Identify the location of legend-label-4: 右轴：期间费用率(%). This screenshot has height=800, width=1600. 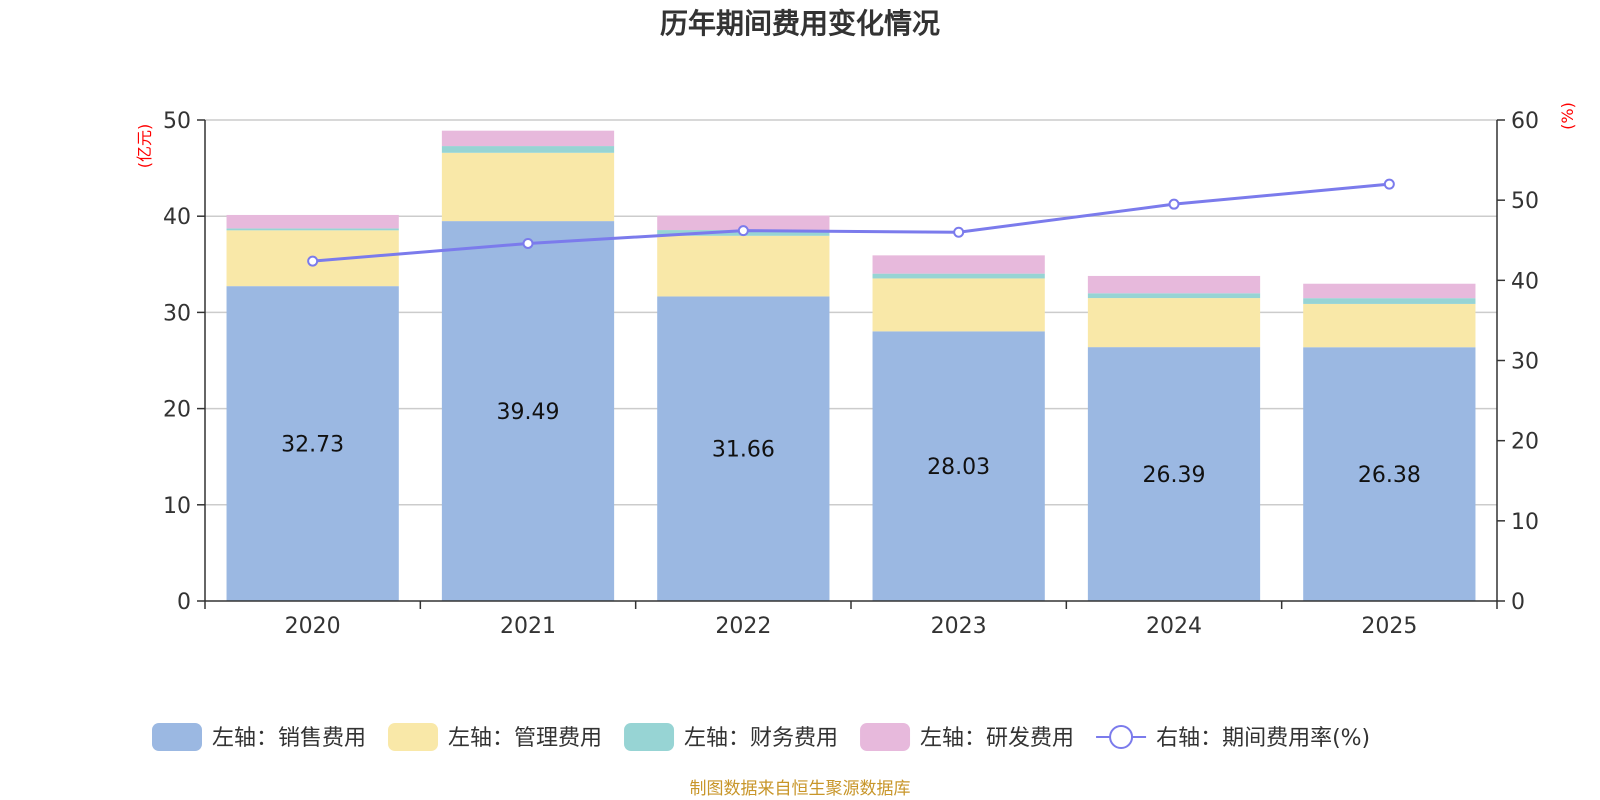
(1263, 738).